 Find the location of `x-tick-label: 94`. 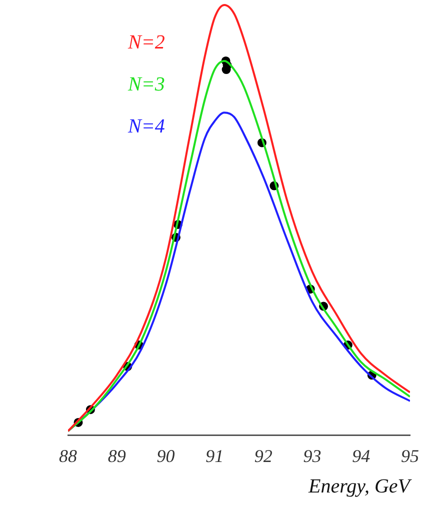

x-tick-label: 94 is located at coordinates (361, 456).